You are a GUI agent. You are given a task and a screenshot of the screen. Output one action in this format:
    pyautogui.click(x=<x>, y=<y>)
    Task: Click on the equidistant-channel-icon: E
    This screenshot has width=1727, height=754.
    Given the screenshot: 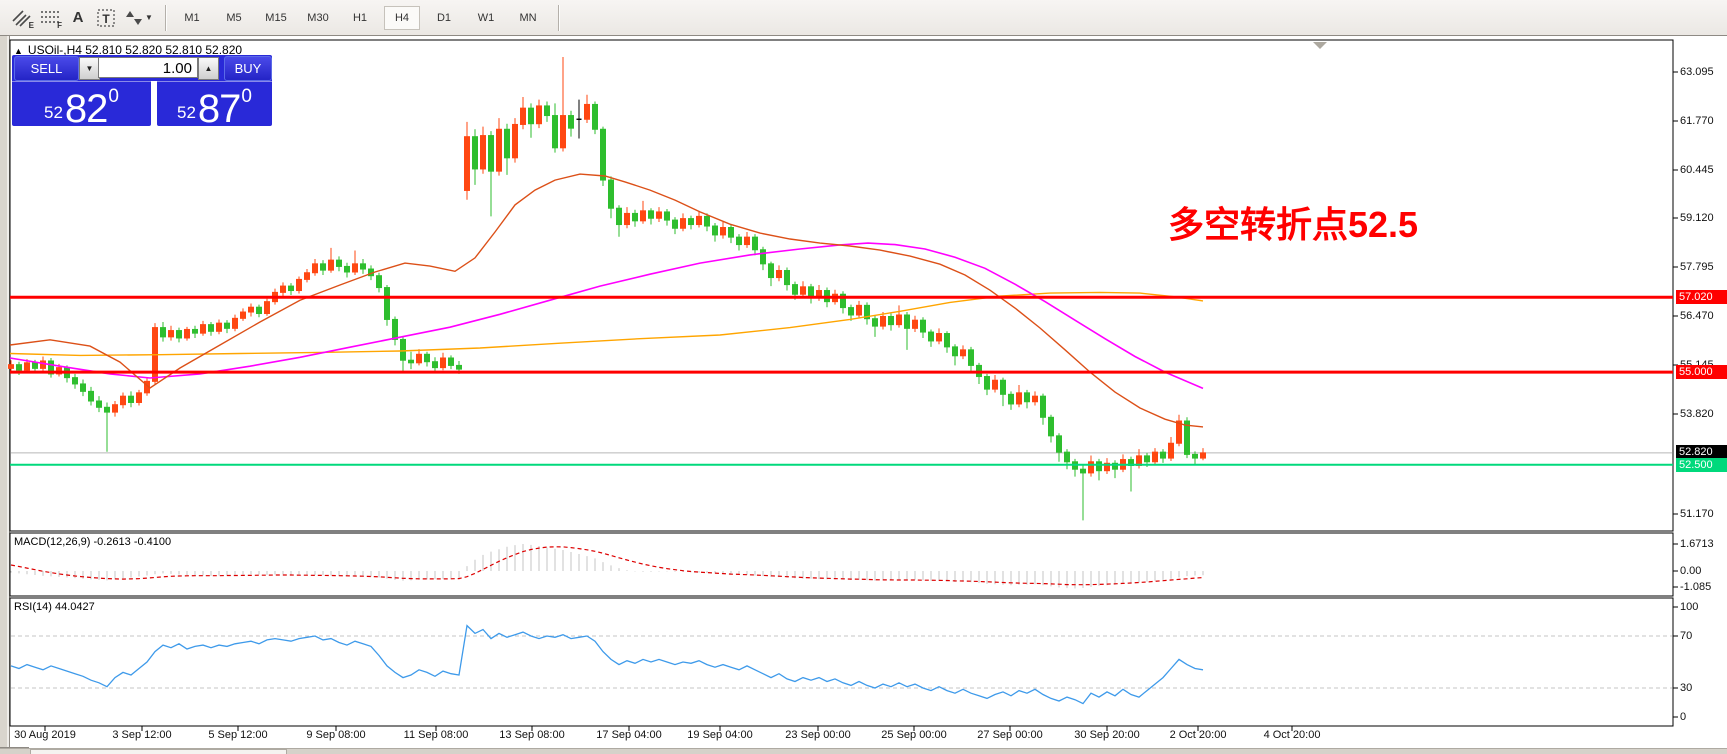 What is the action you would take?
    pyautogui.click(x=22, y=18)
    